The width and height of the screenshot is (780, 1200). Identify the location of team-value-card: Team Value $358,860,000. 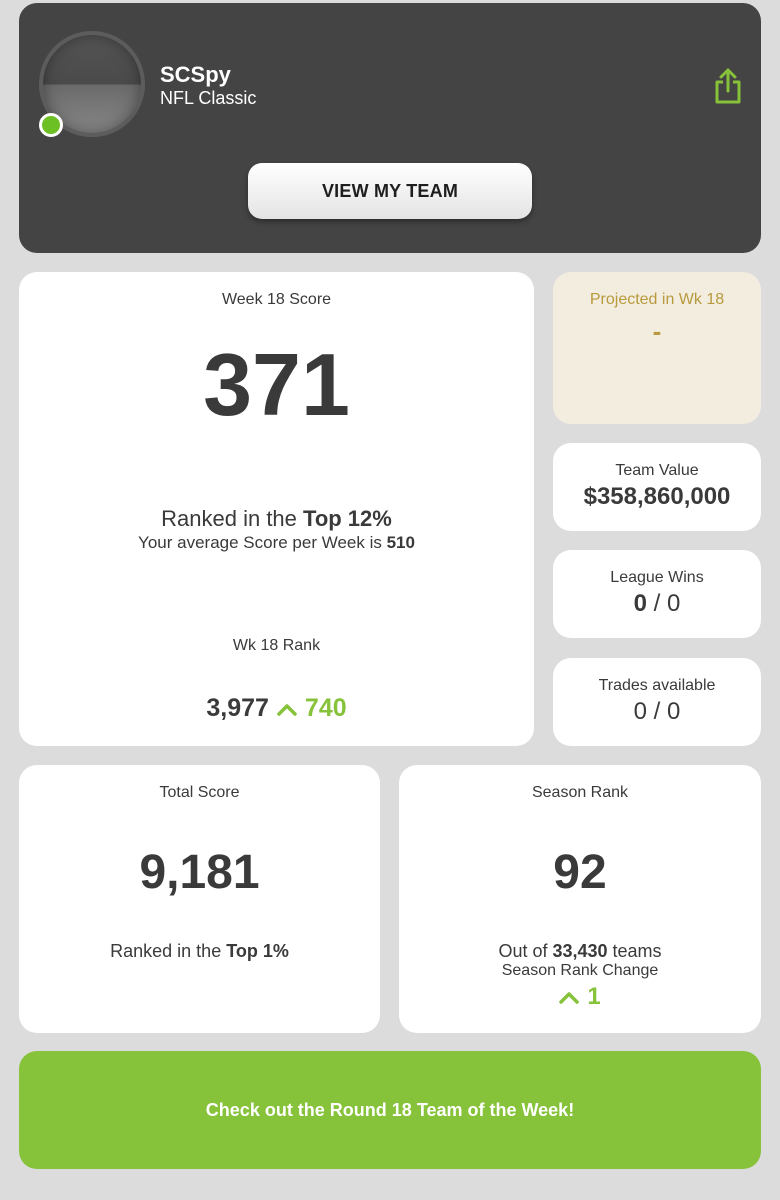
(657, 487).